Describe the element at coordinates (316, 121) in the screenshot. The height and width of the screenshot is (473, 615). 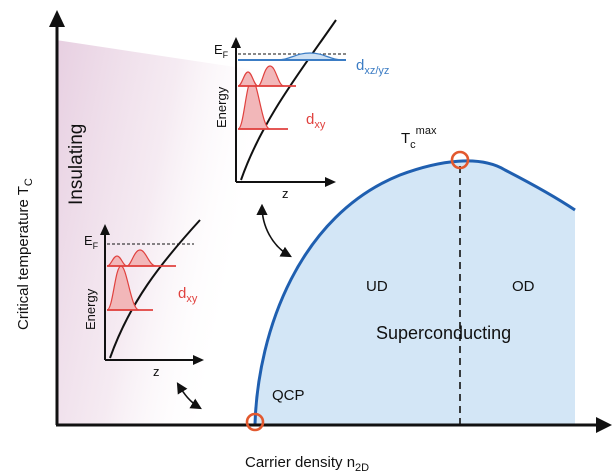
I see `inset-top-dxy-label: dxy` at that location.